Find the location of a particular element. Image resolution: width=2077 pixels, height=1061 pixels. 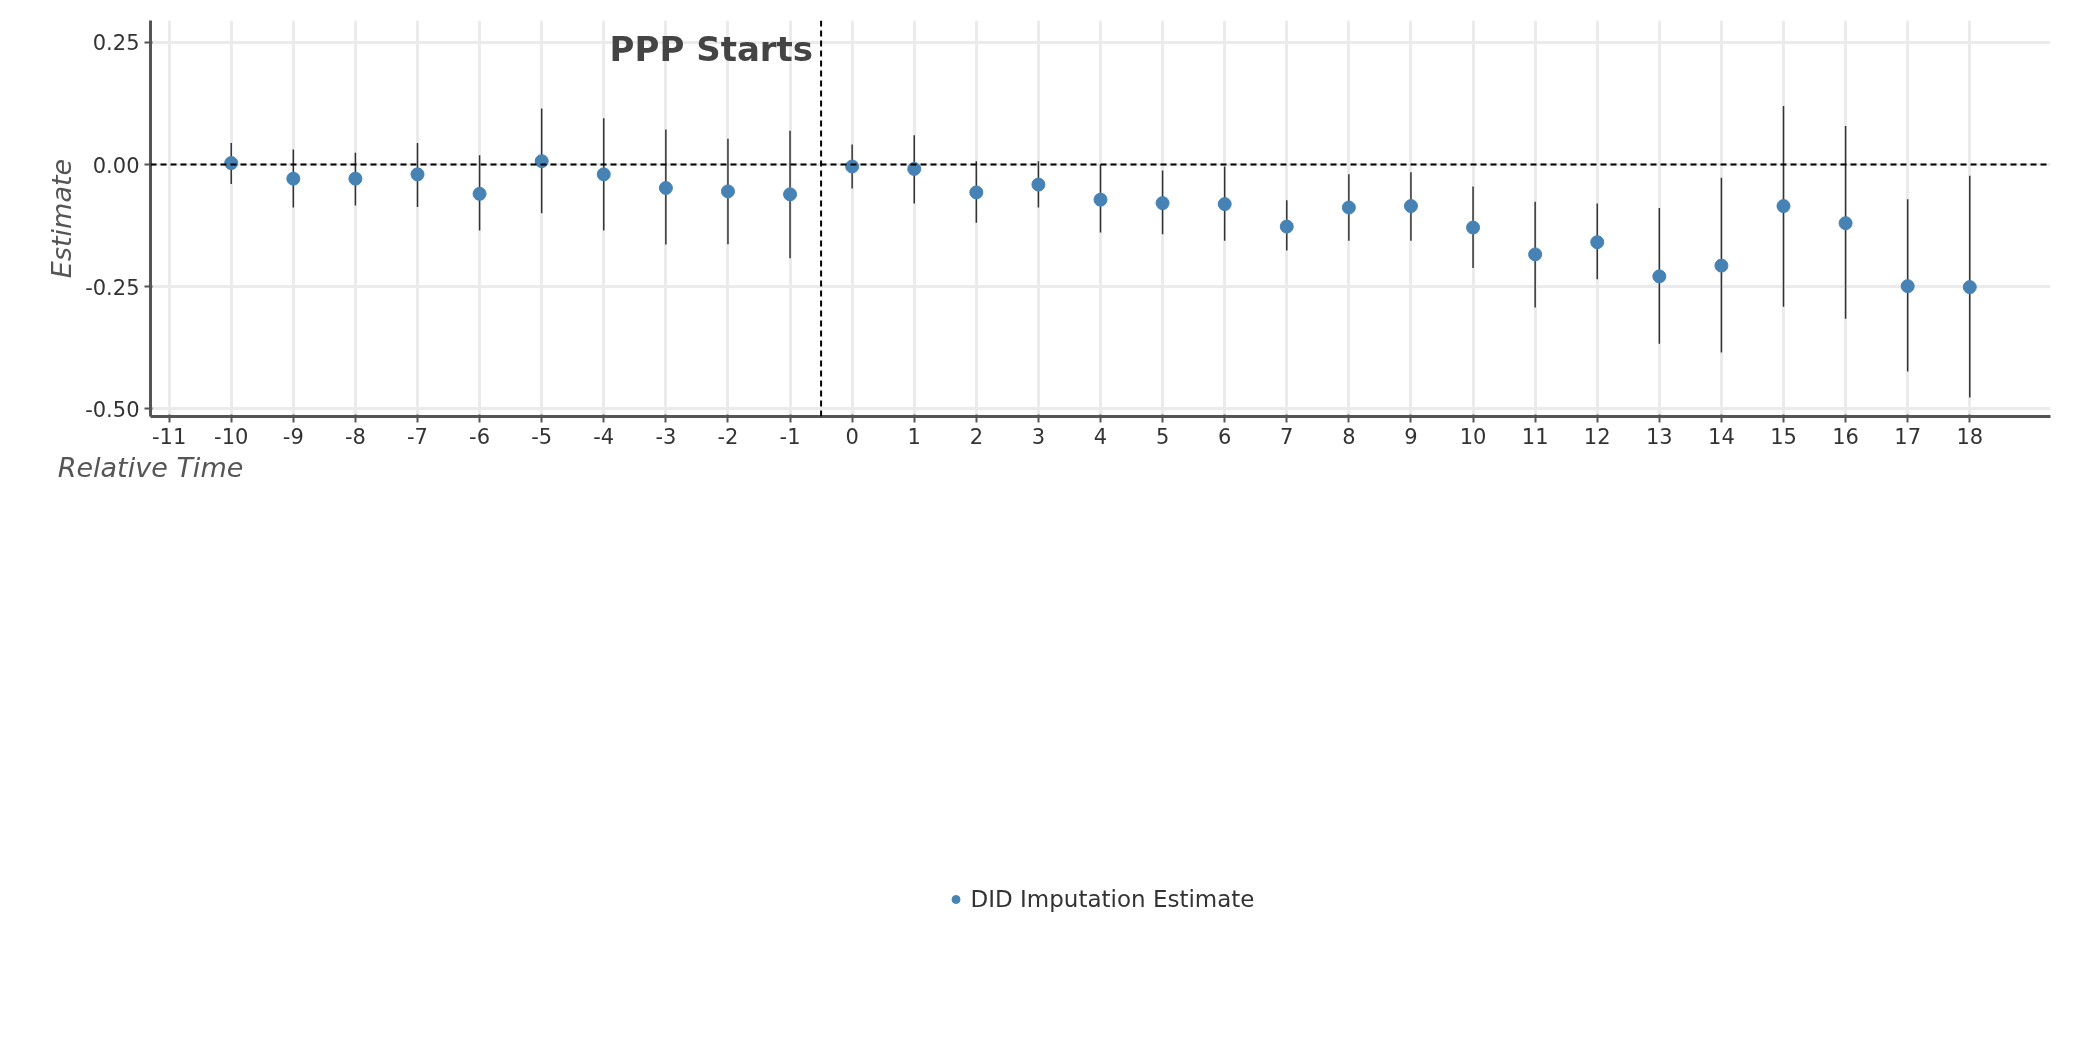

x-tick-label: 17 is located at coordinates (1908, 436).